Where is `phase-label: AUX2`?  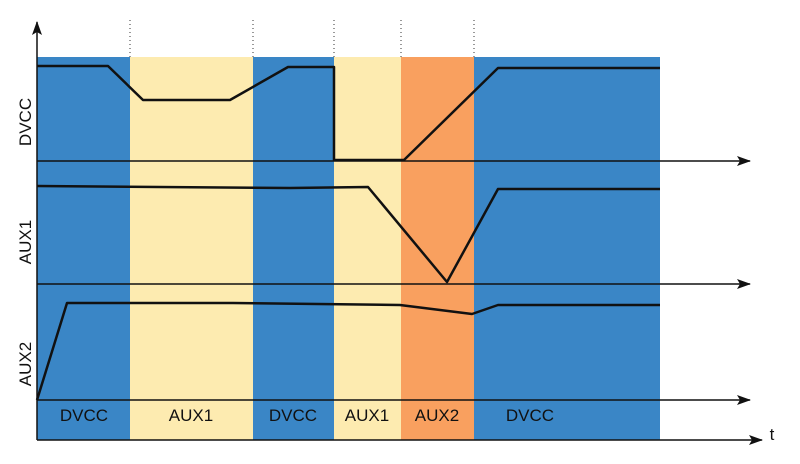
phase-label: AUX2 is located at coordinates (437, 415).